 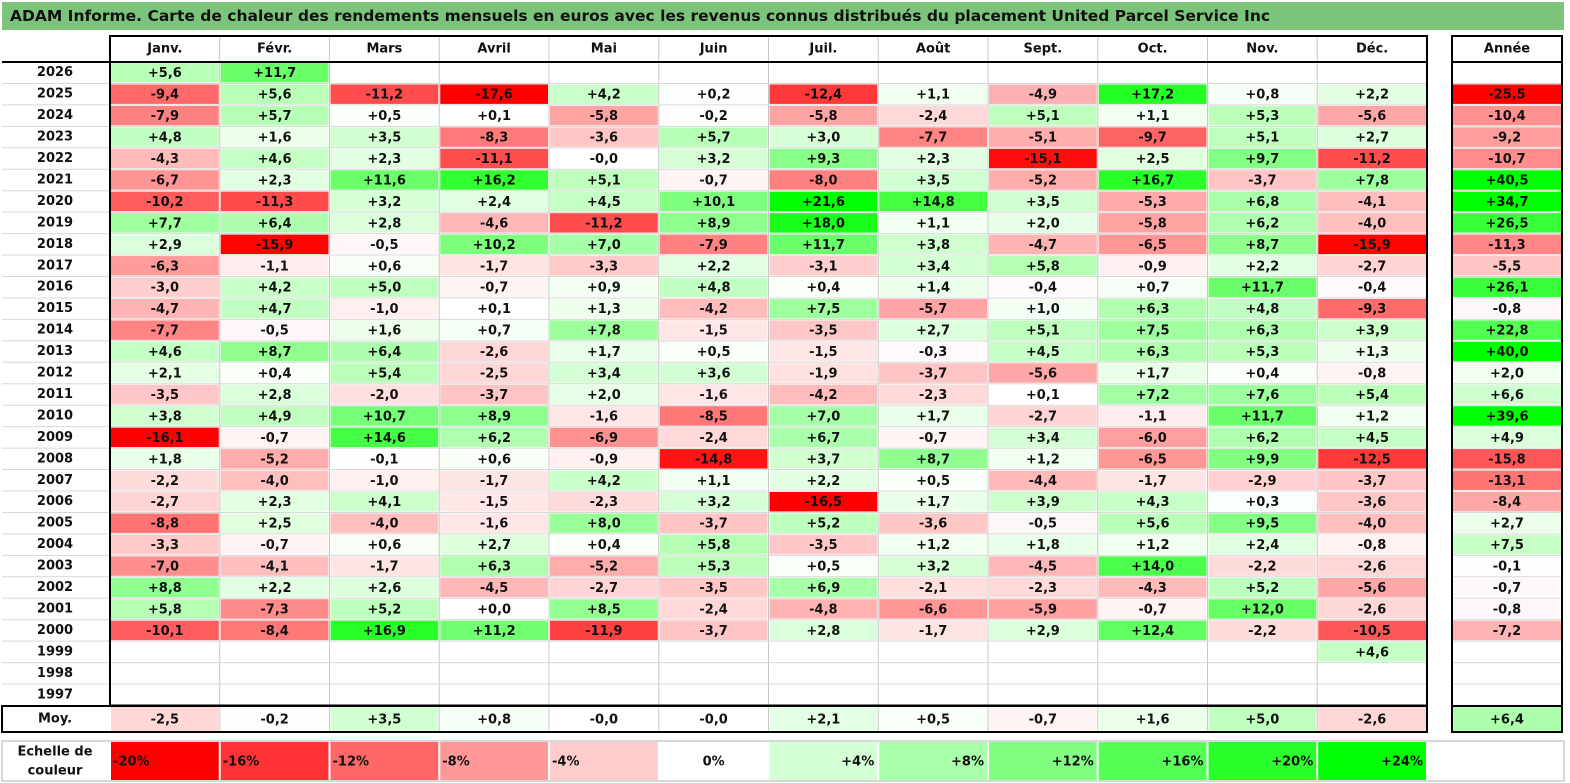 What do you see at coordinates (933, 309) in the screenshot?
I see `cell-value: -5,7` at bounding box center [933, 309].